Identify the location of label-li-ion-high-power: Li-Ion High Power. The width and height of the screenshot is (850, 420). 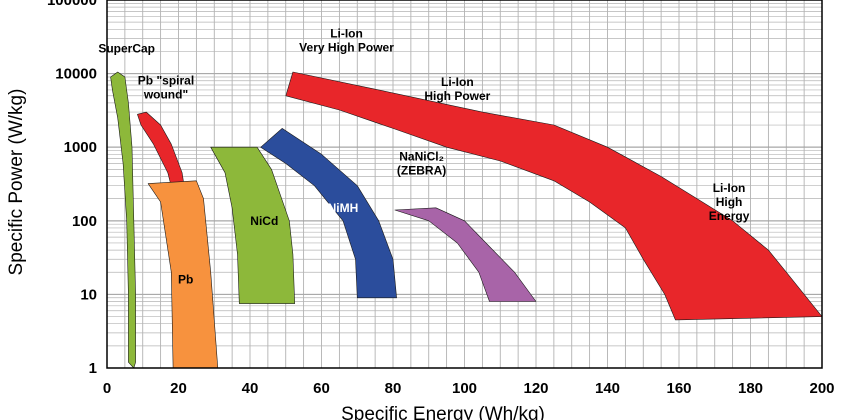
(457, 89).